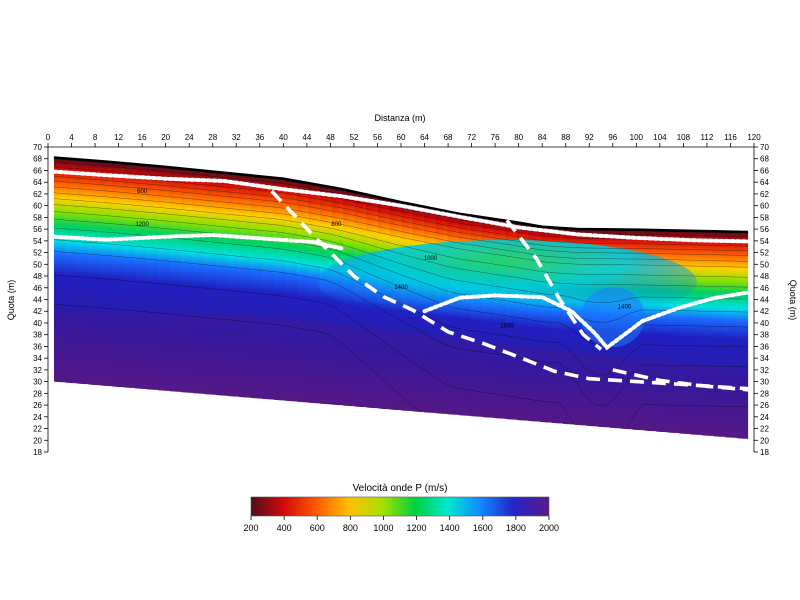  I want to click on y-tick-label-left: 38, so click(37, 335).